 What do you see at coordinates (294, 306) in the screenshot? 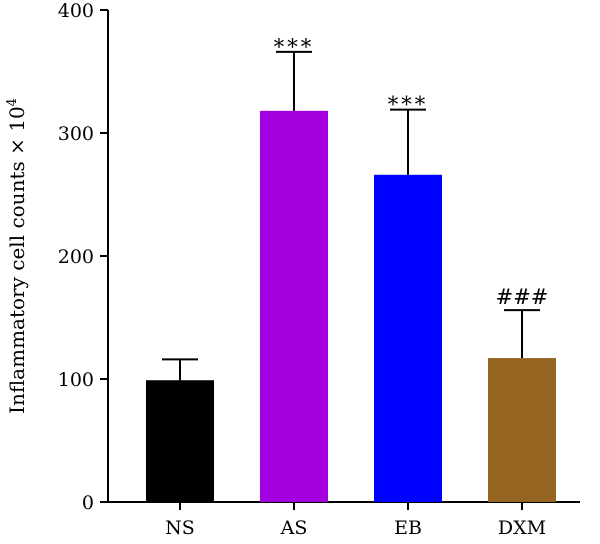
I see `bar-as` at bounding box center [294, 306].